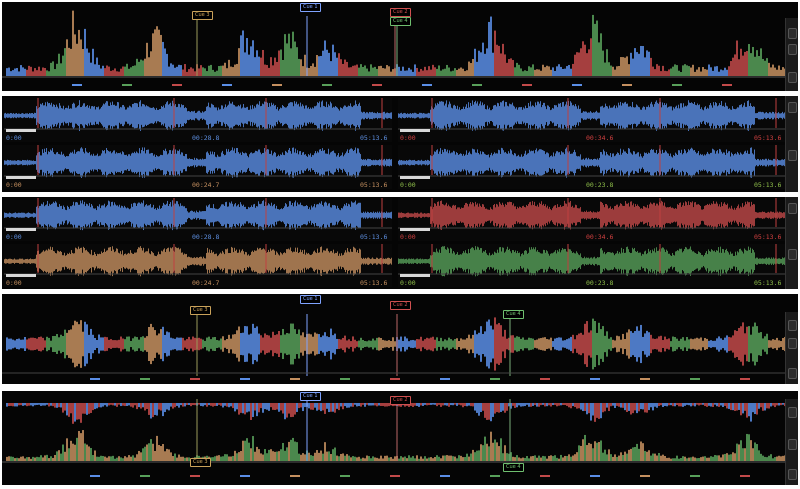 The width and height of the screenshot is (800, 489). I want to click on deck-3b: 0:00 00:34.6 05:13.6, so click(592, 219).